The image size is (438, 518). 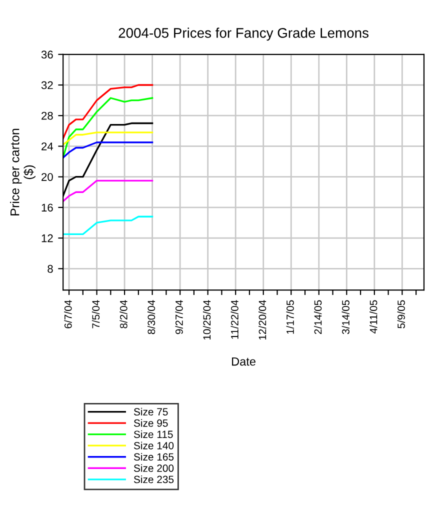 What do you see at coordinates (374, 317) in the screenshot?
I see `x-tick-label: 4/11/05` at bounding box center [374, 317].